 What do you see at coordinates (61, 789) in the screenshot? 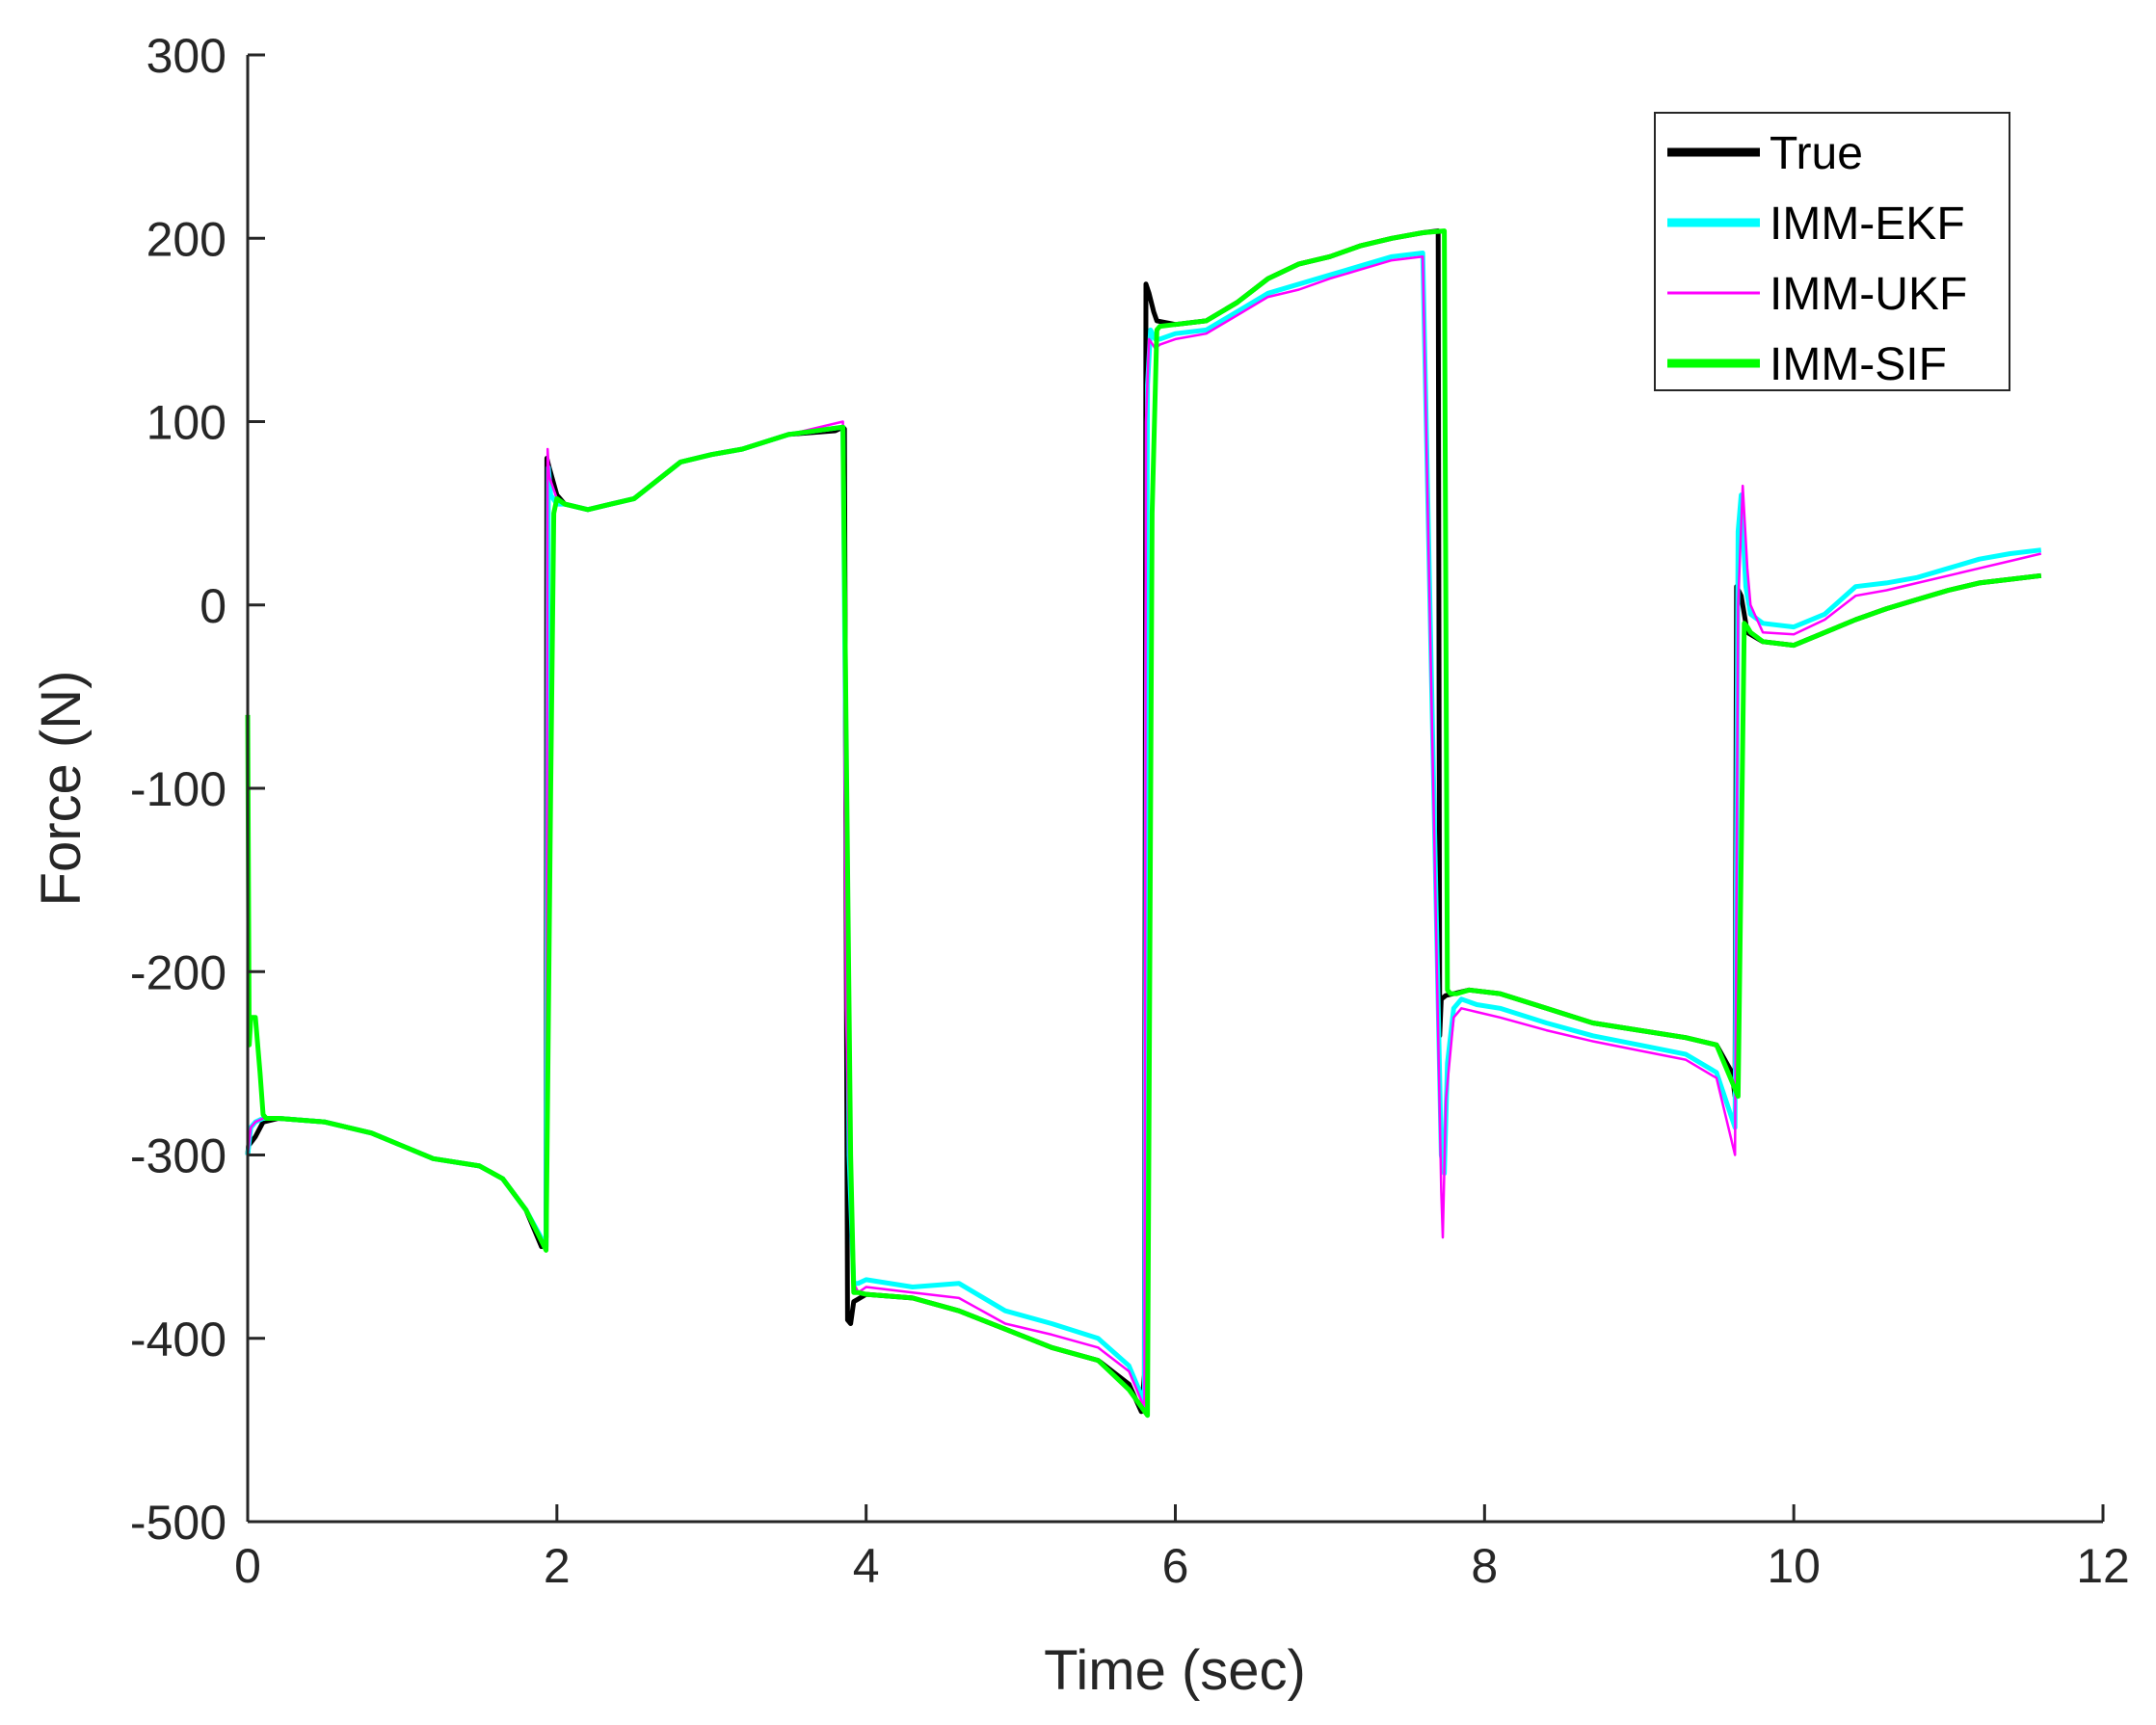
I see `y-axis-label: Force (N)` at bounding box center [61, 789].